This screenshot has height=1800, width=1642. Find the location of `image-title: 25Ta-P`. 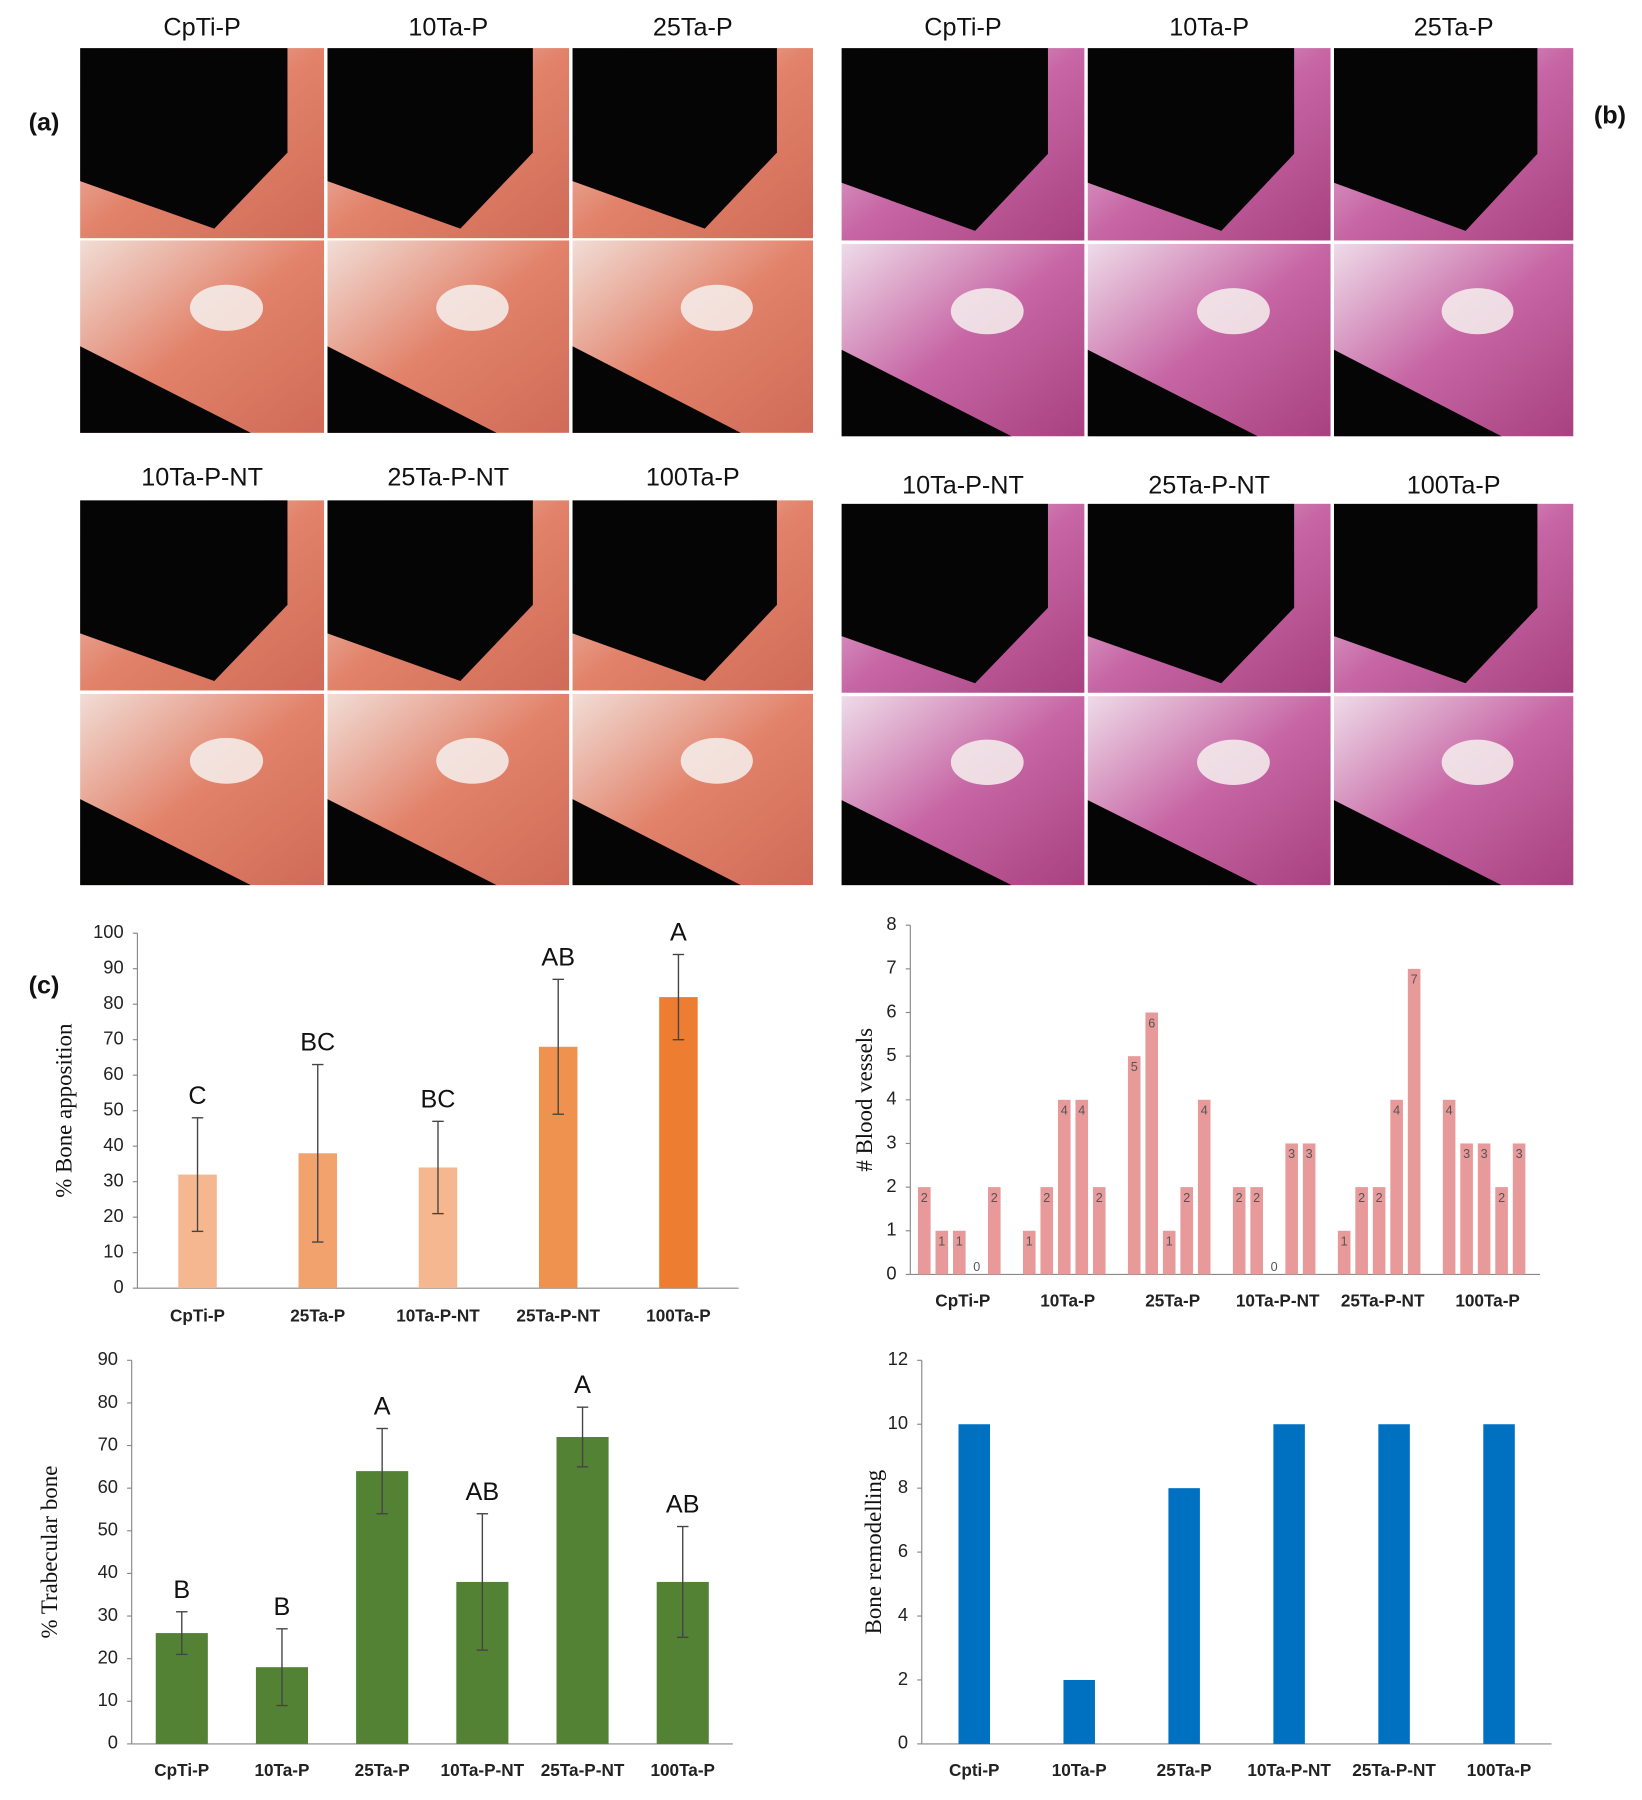

image-title: 25Ta-P is located at coordinates (693, 27).